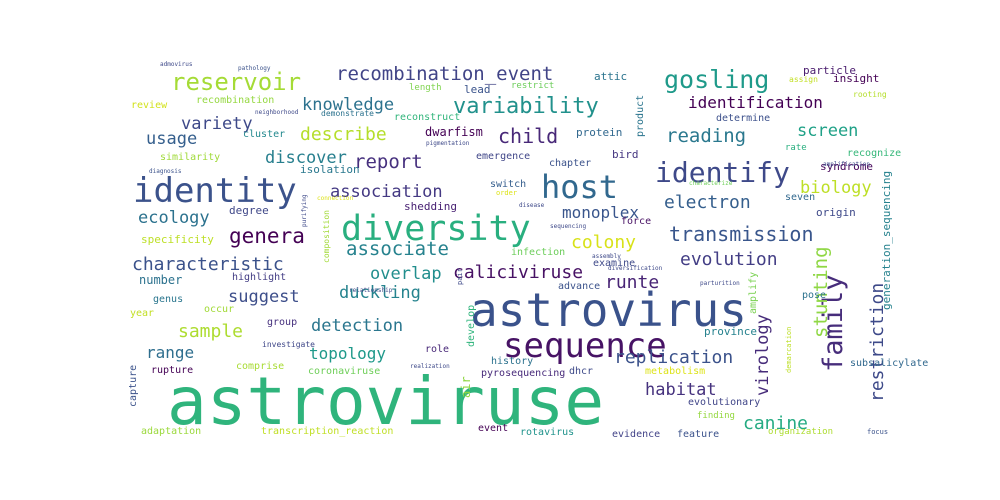  What do you see at coordinates (172, 370) in the screenshot?
I see `cloud-word: rupture` at bounding box center [172, 370].